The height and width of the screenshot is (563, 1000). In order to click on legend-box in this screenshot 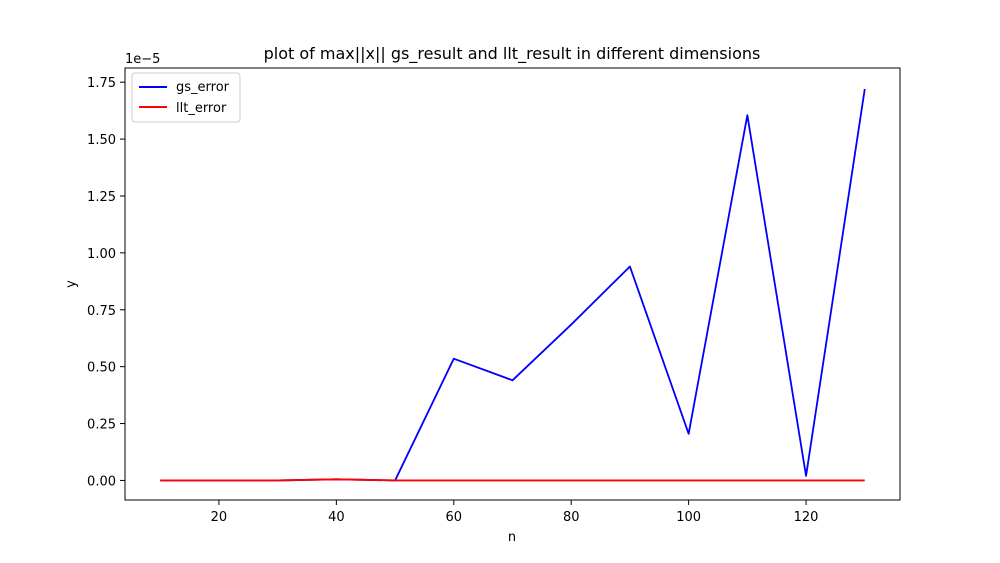, I will do `click(186, 97)`.